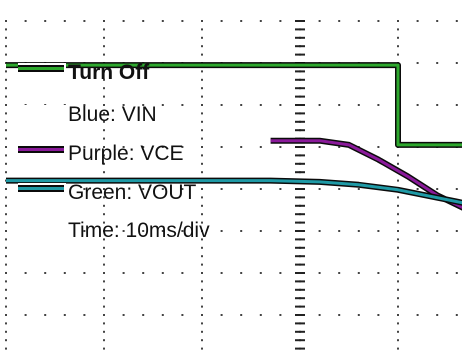 The width and height of the screenshot is (462, 355). I want to click on legend-label: Green: VOUT, so click(132, 192).